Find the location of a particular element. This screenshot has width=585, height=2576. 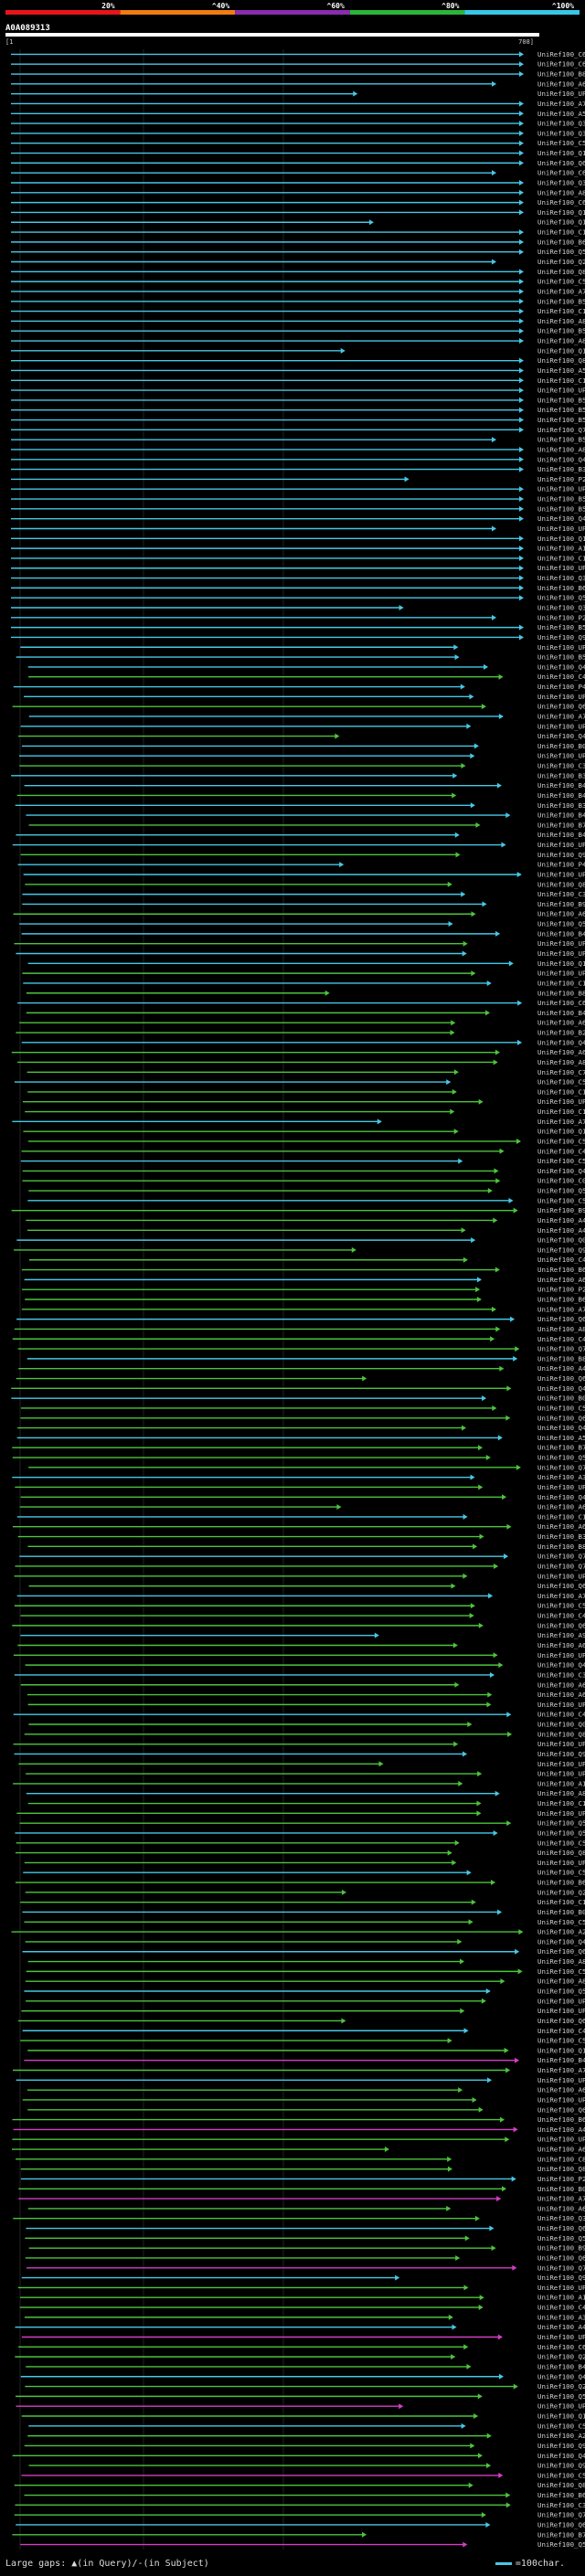

hit-label: UniRef100_Q8T0Y8 is located at coordinates (561, 360).